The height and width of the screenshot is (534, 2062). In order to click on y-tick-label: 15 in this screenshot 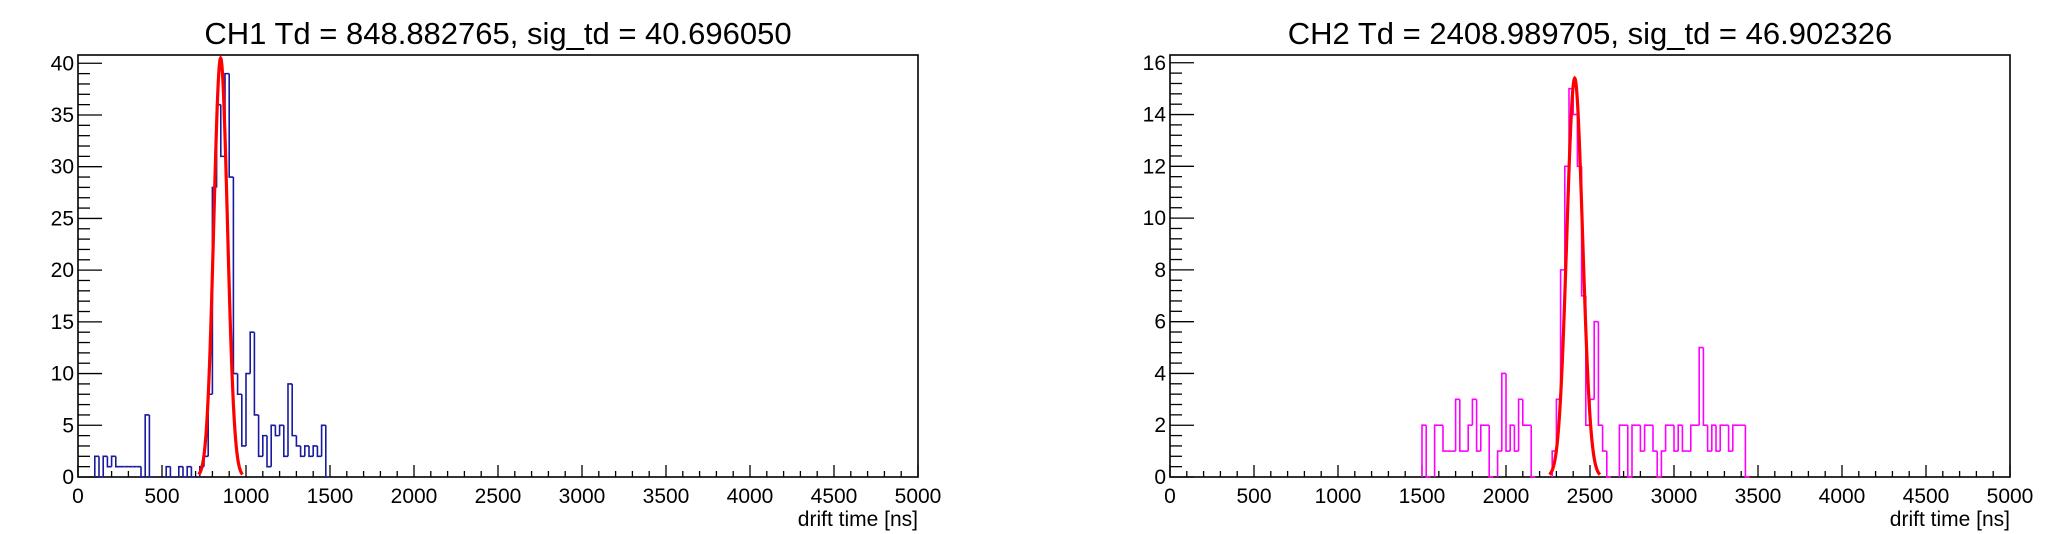, I will do `click(62, 322)`.